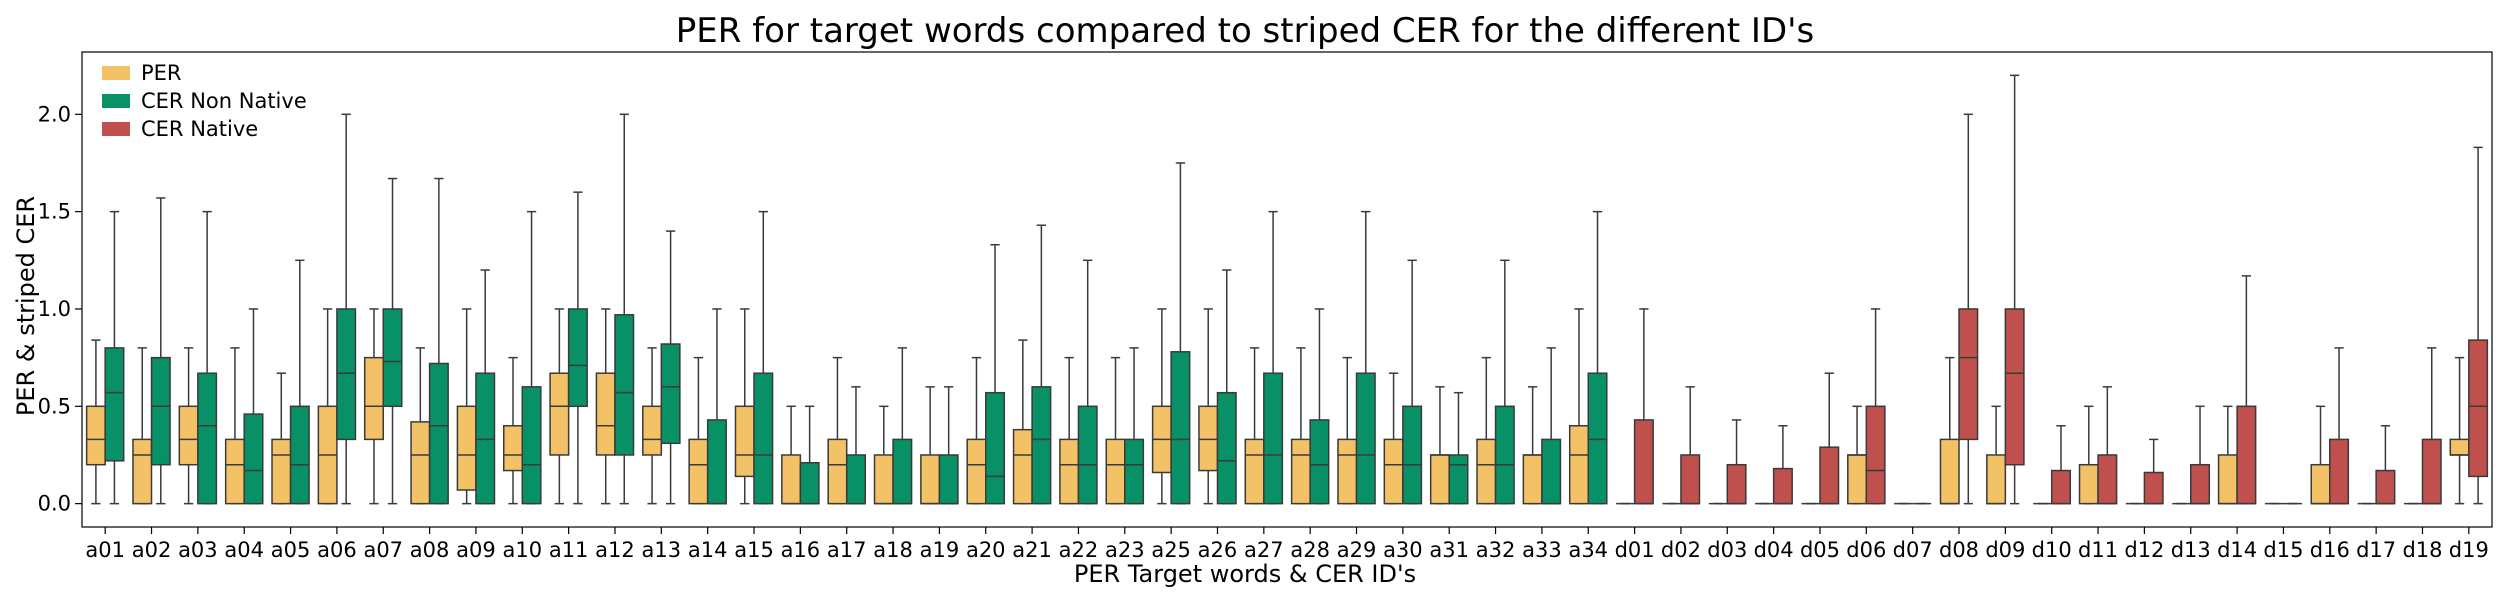 This screenshot has height=600, width=2500. I want to click on box-cer-non-native-a27, so click(1273, 357).